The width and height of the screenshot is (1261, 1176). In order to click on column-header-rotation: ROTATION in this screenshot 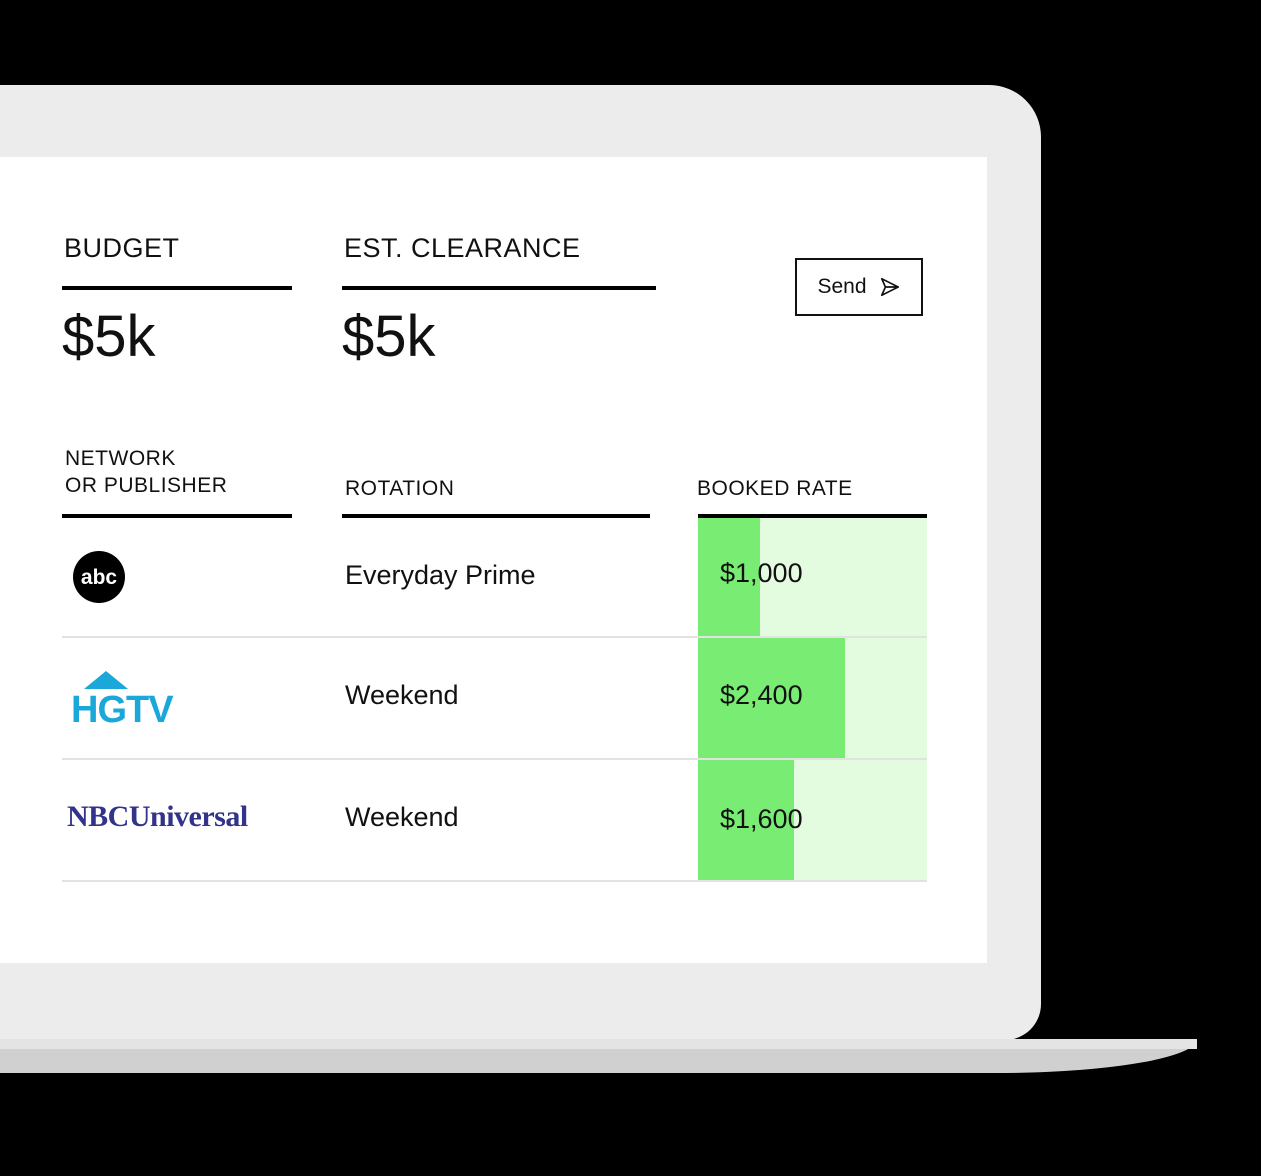, I will do `click(400, 488)`.